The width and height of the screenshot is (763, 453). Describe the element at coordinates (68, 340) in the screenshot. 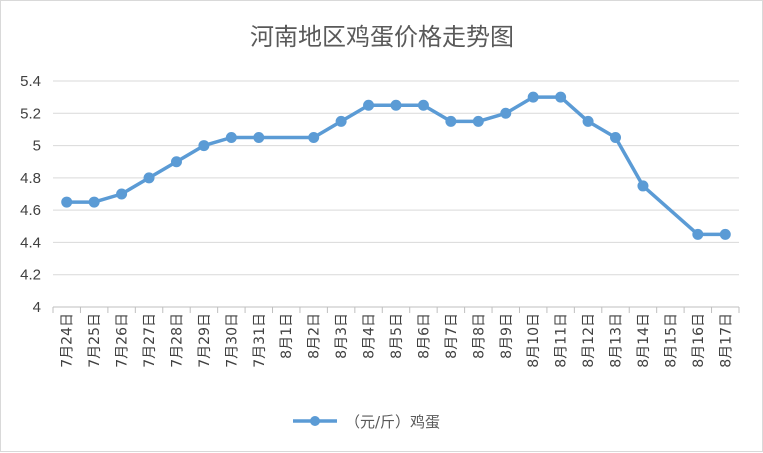

I see `x-tick-label: 7月24日` at that location.